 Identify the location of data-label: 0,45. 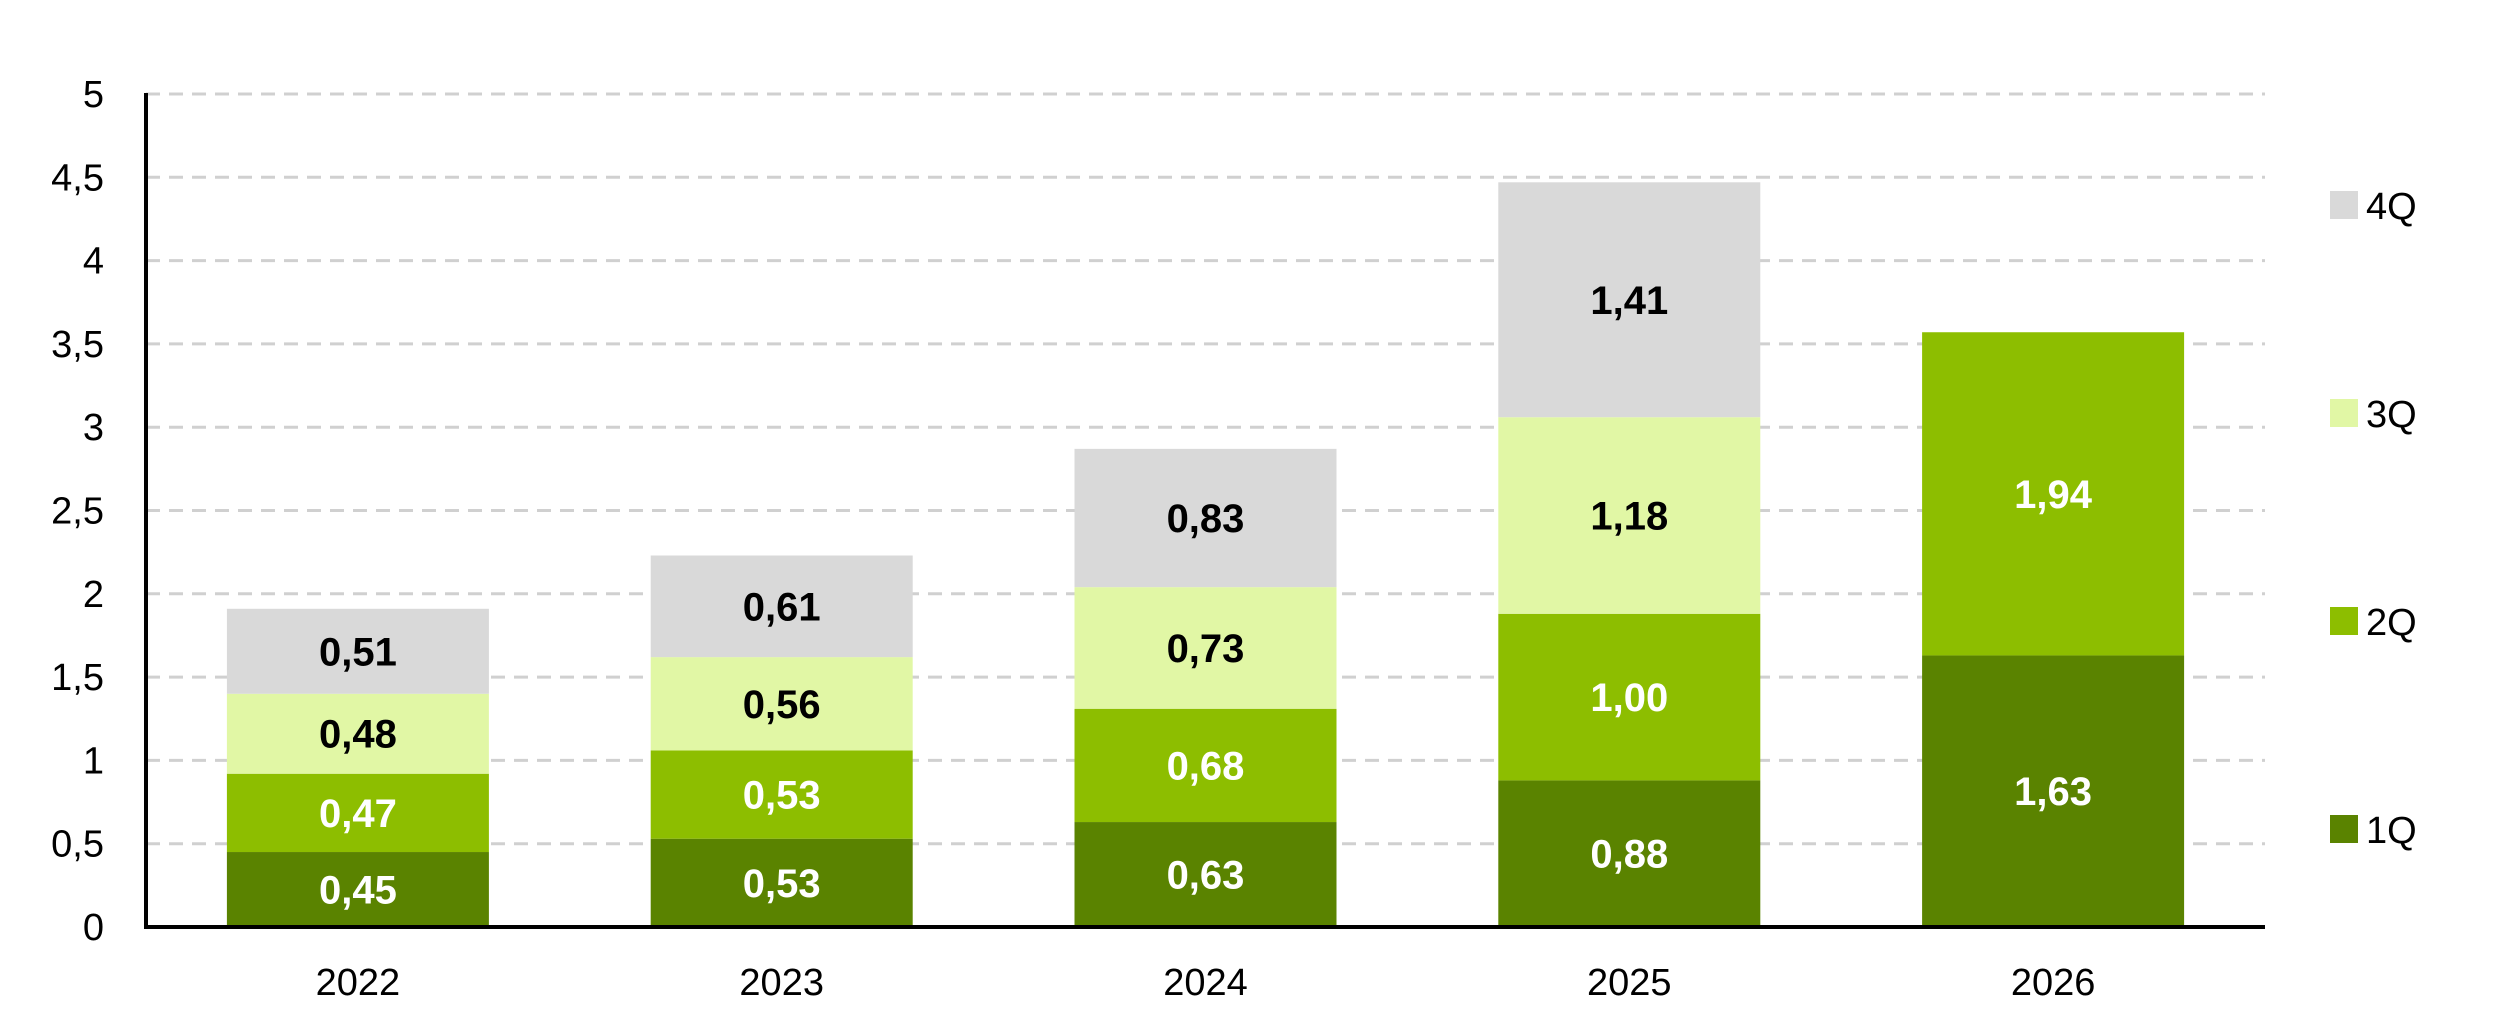
(358, 891).